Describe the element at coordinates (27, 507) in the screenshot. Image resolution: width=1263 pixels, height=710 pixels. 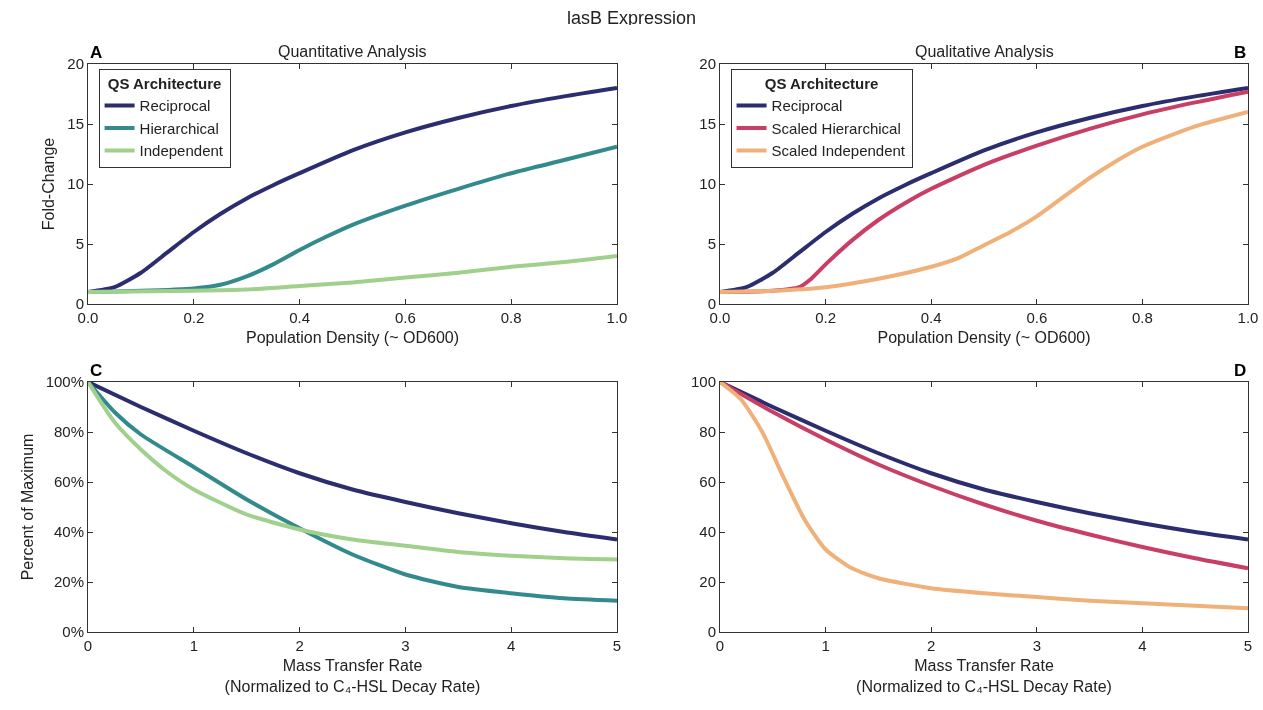
I see `y-axis-title: Percent of Maximum` at that location.